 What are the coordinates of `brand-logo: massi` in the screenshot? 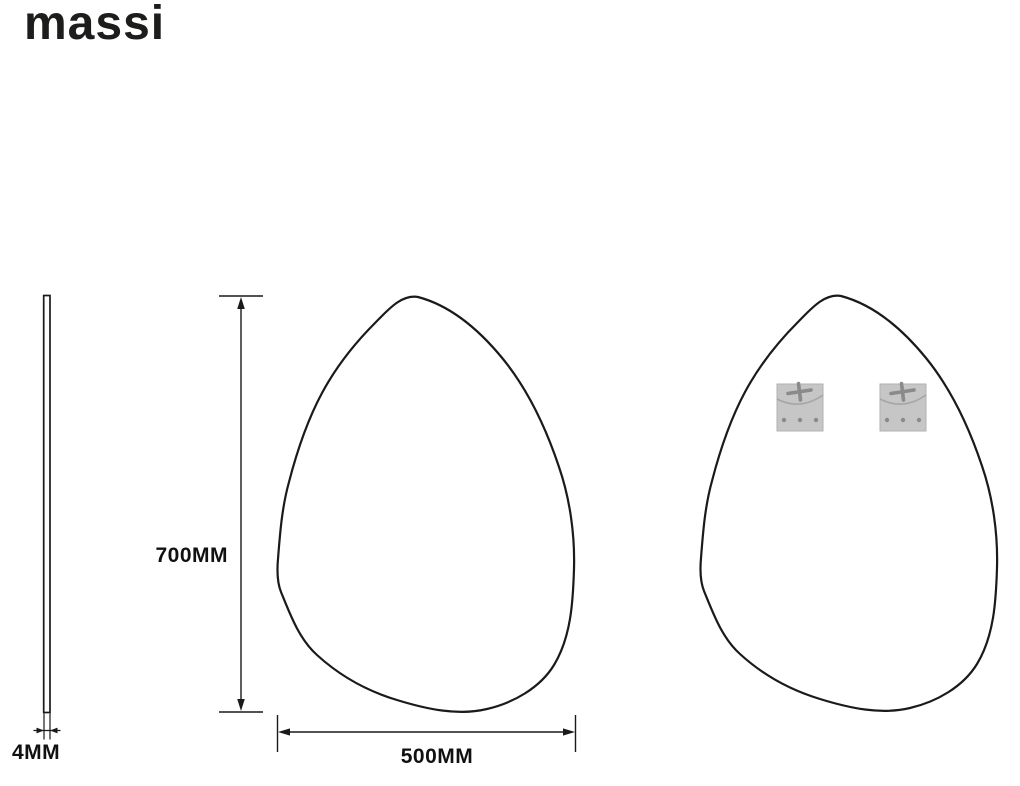 It's located at (95, 25).